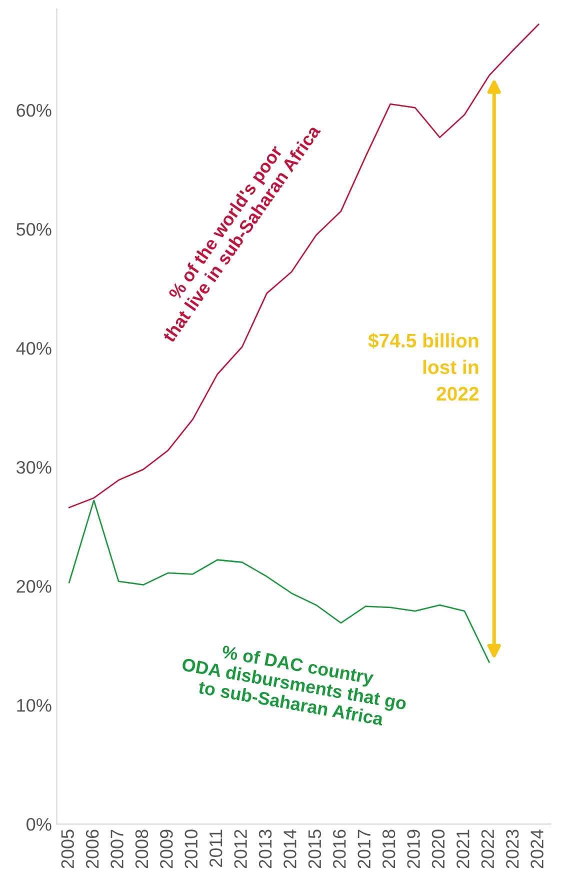 This screenshot has height=888, width=568. I want to click on x-tick-label: 2012, so click(240, 849).